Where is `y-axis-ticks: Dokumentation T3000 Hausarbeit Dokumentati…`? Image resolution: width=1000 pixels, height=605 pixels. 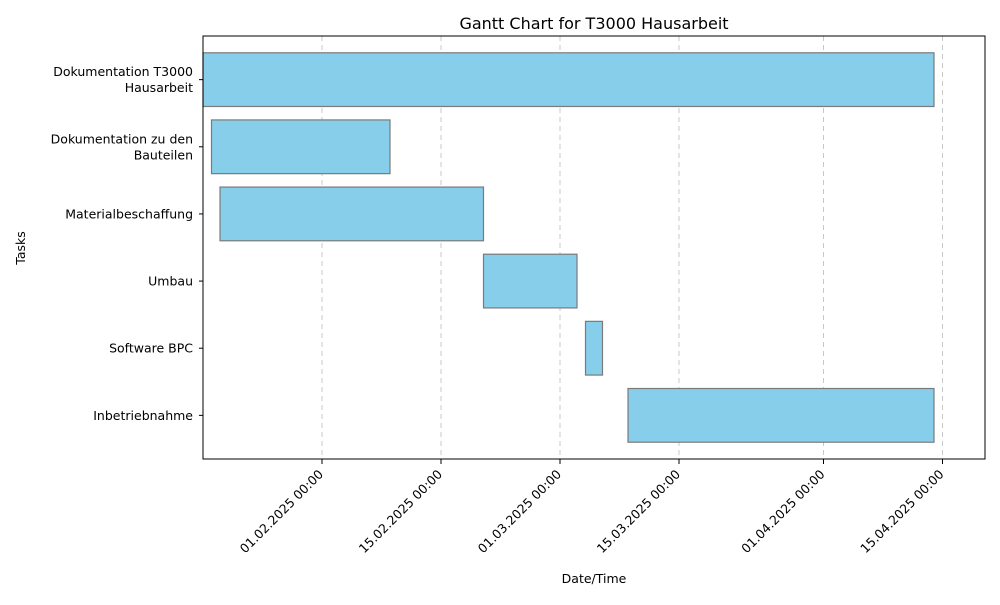
y-axis-ticks: Dokumentation T3000 Hausarbeit Dokumentati… is located at coordinates (127, 243).